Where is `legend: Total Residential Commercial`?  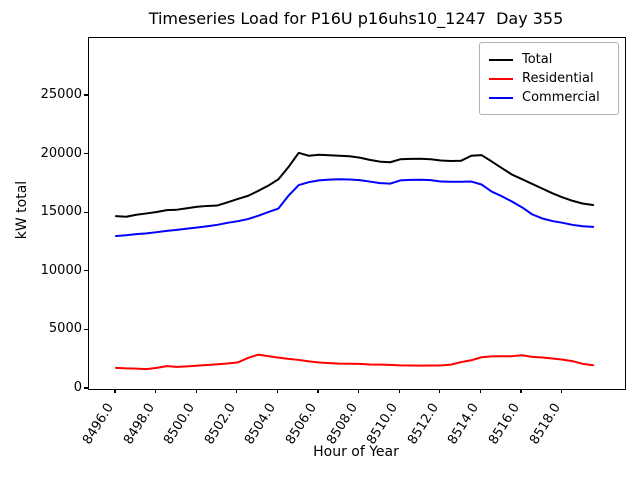 legend: Total Residential Commercial is located at coordinates (549, 78).